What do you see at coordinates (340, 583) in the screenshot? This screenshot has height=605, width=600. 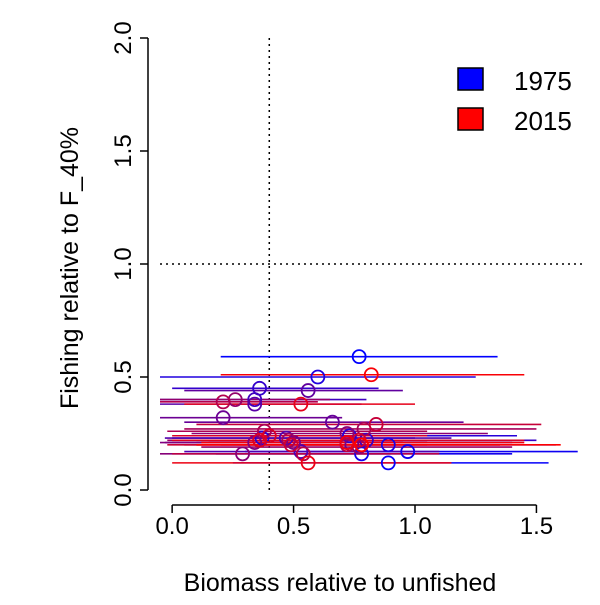 I see `x-axis-title: Biomass relative to unfished` at bounding box center [340, 583].